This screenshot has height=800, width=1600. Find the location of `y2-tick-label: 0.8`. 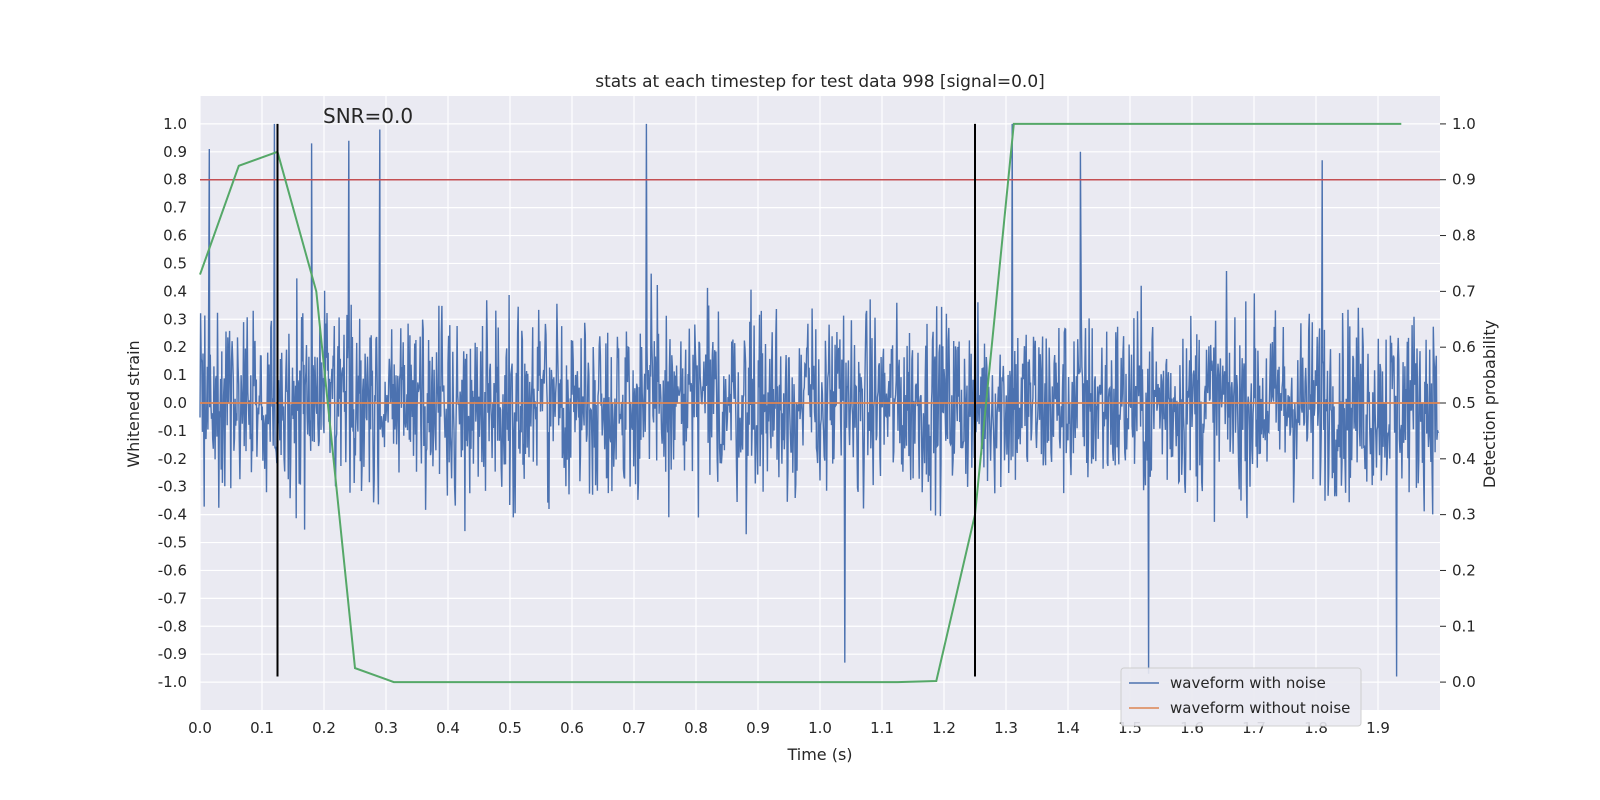

y2-tick-label: 0.8 is located at coordinates (1464, 236).